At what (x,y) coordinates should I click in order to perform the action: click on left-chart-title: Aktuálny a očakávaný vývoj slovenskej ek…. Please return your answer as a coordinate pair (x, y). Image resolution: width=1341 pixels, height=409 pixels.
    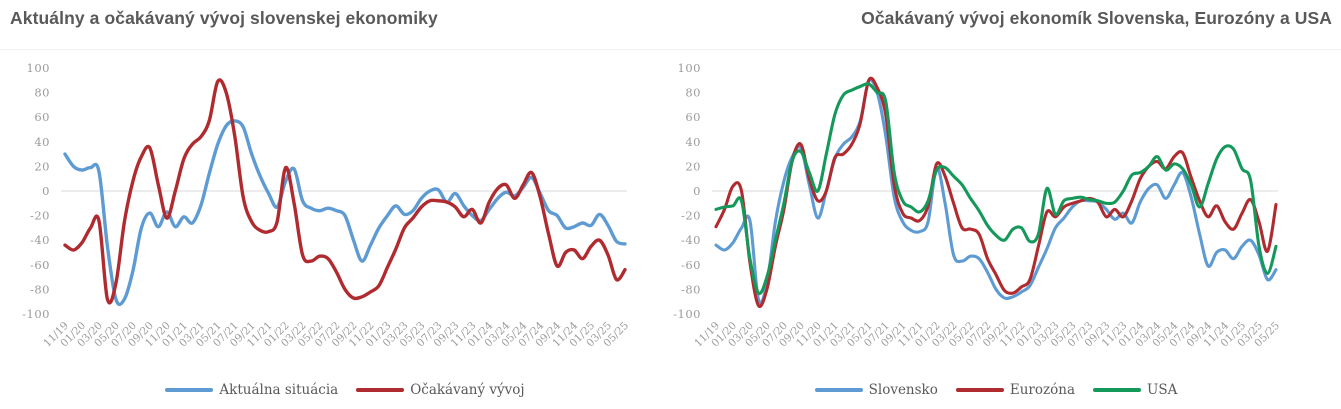
    Looking at the image, I should click on (224, 18).